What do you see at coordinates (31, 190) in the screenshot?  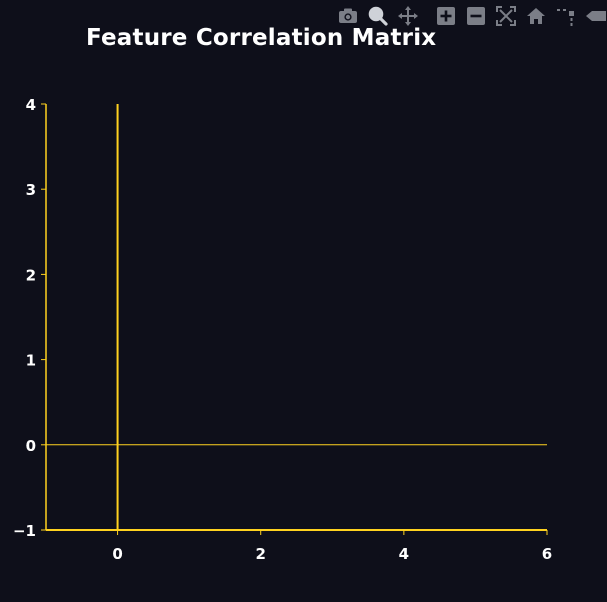 I see `y-tick-label: 3` at bounding box center [31, 190].